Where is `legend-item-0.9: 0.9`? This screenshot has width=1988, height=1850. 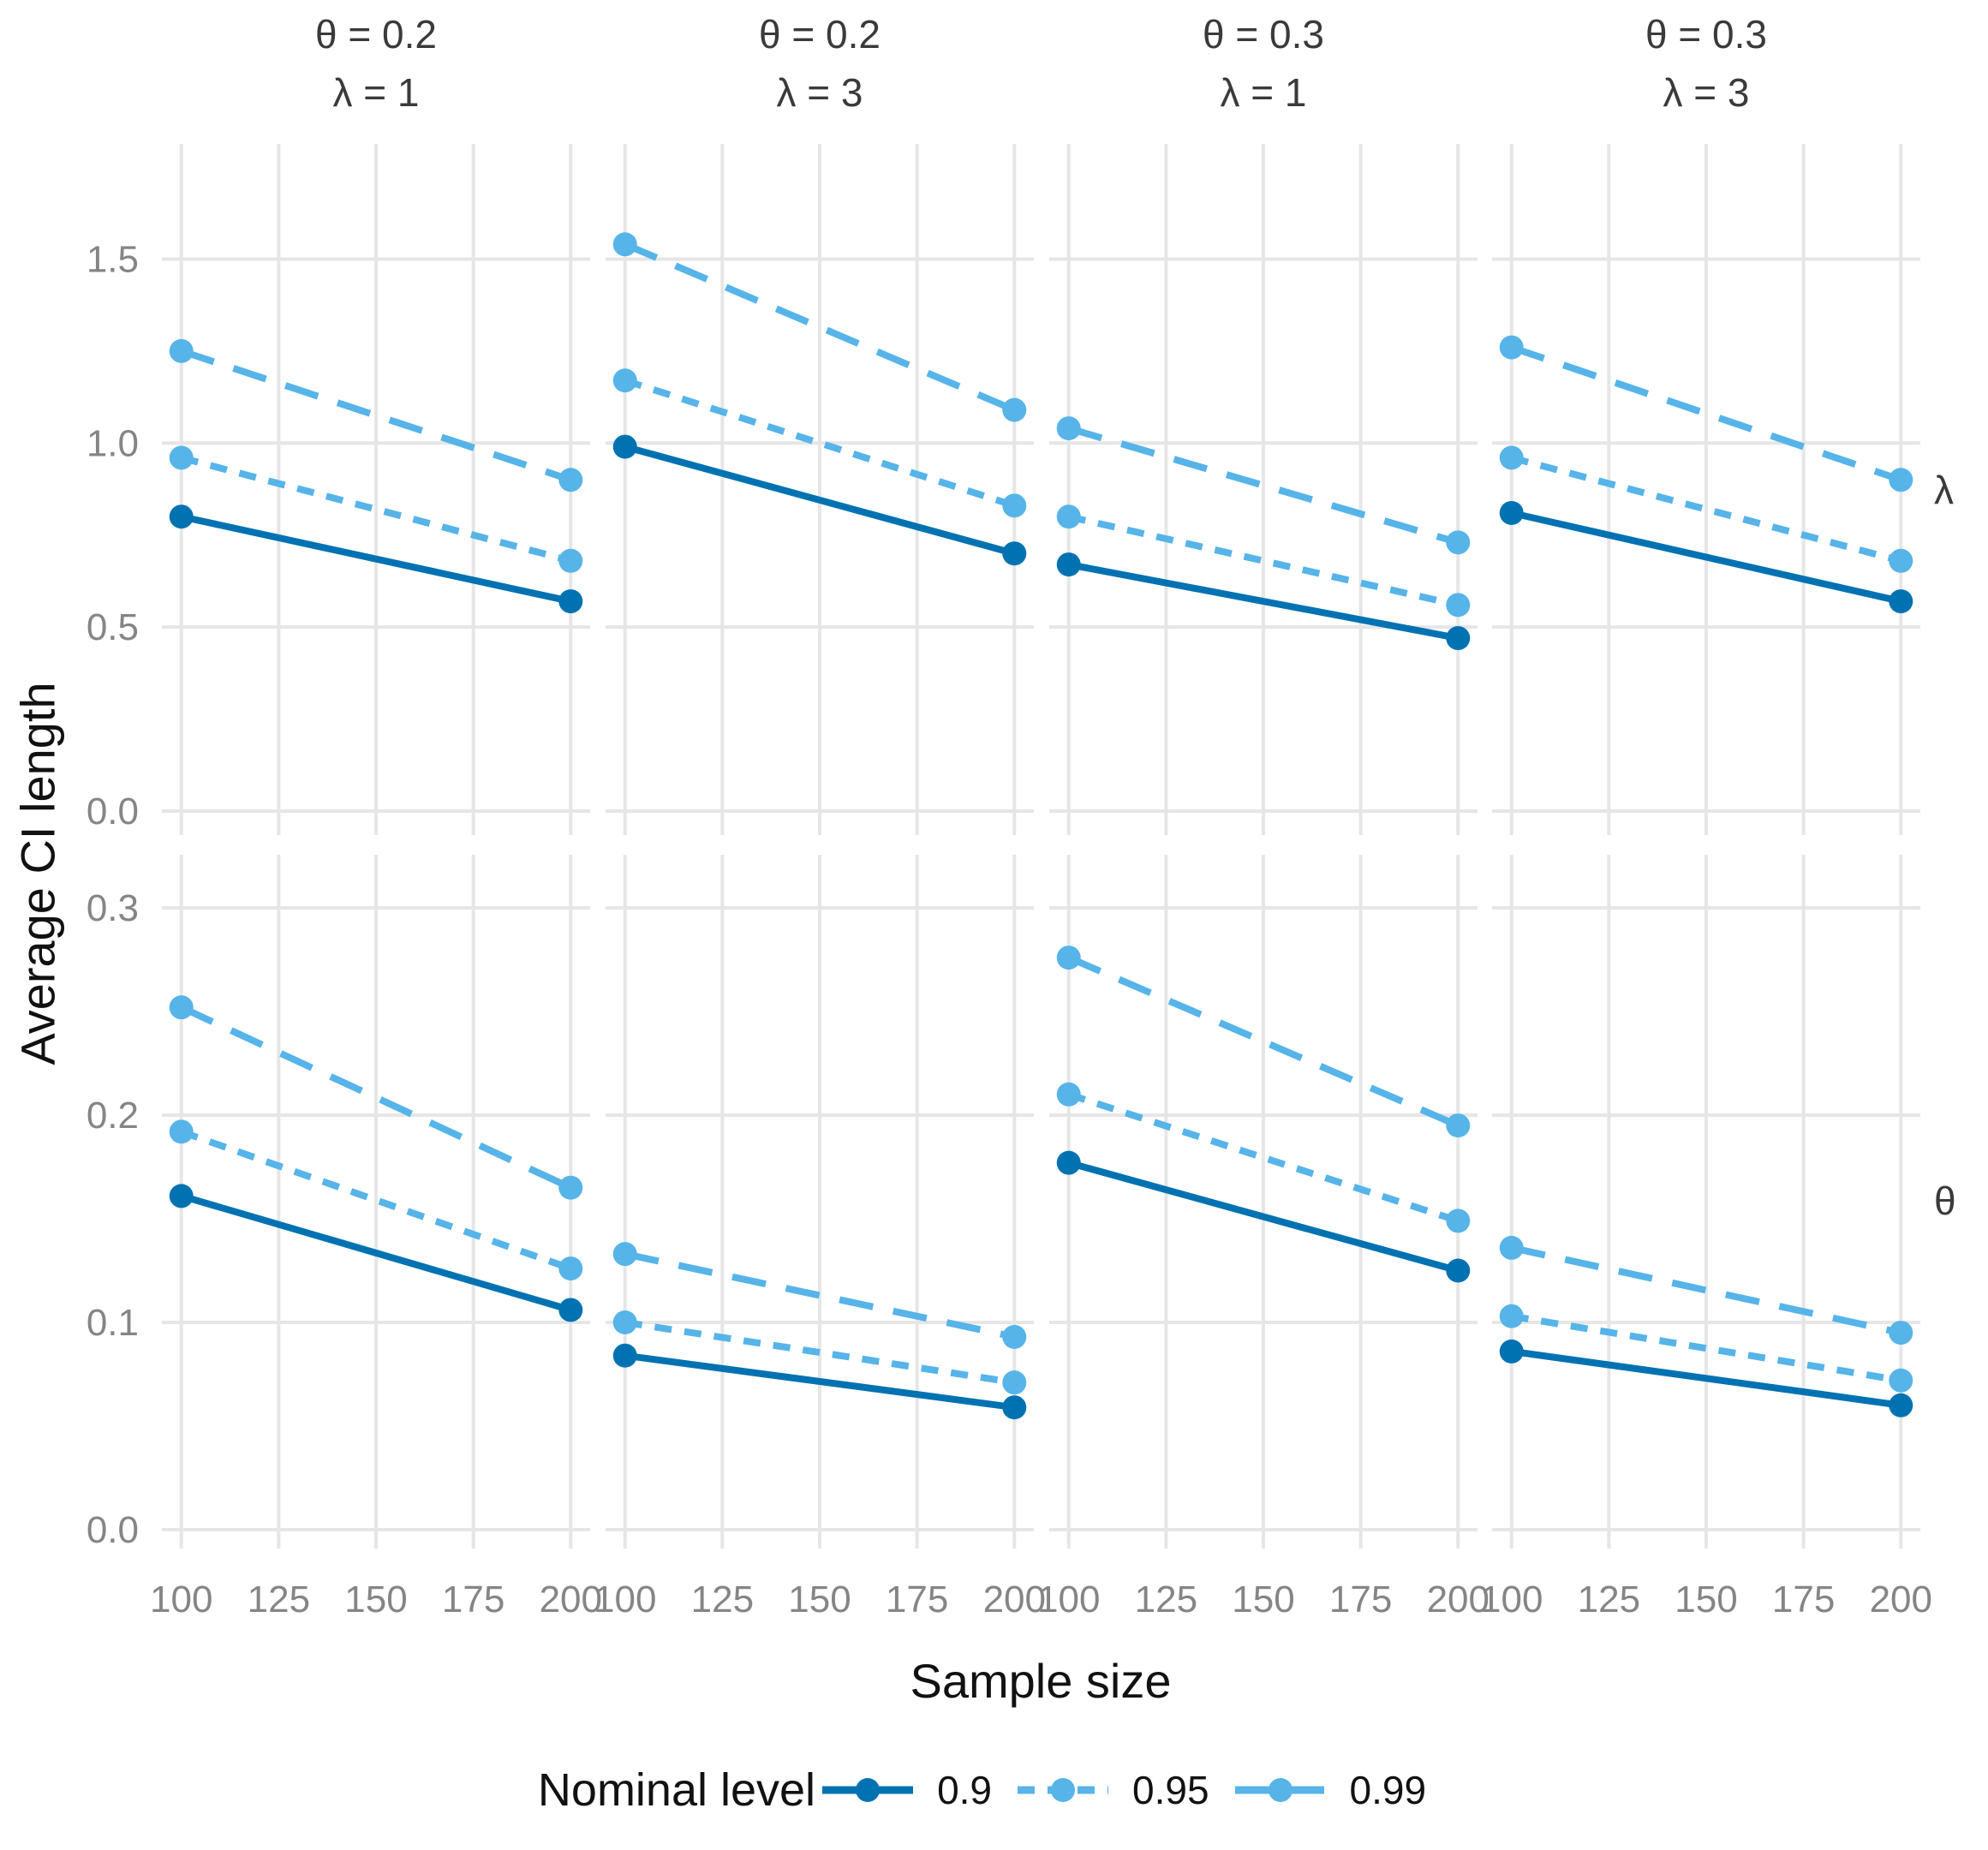
legend-item-0.9: 0.9 is located at coordinates (906, 1790).